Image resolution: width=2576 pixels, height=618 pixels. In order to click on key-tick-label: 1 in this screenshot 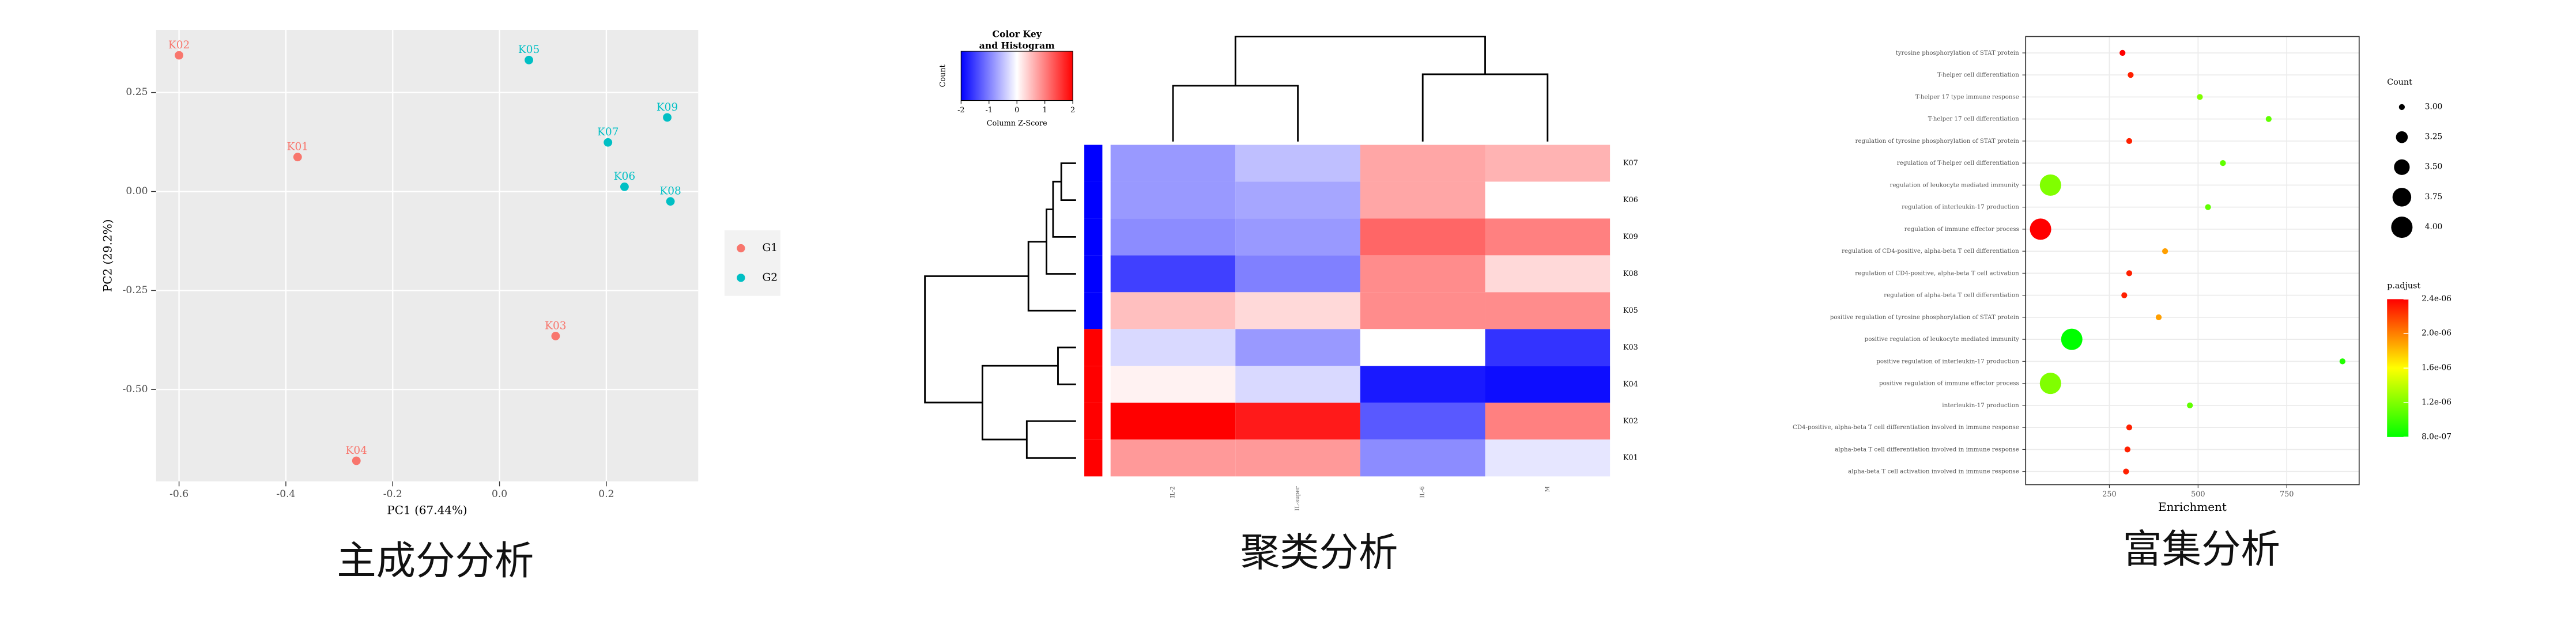, I will do `click(1045, 110)`.